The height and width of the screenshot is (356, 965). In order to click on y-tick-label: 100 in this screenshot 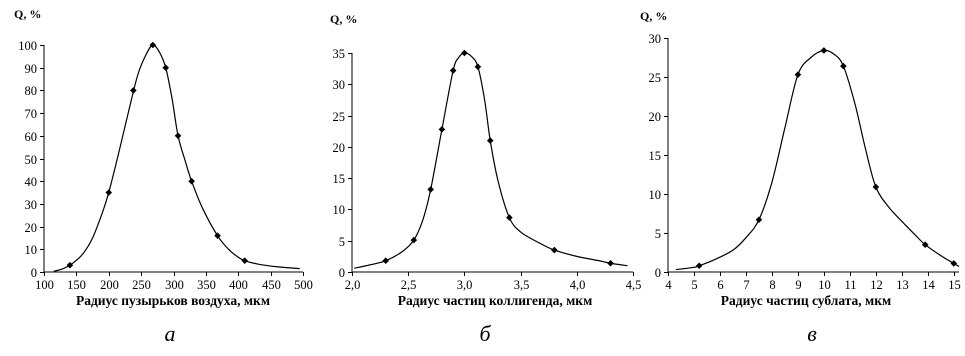, I will do `click(27, 46)`.